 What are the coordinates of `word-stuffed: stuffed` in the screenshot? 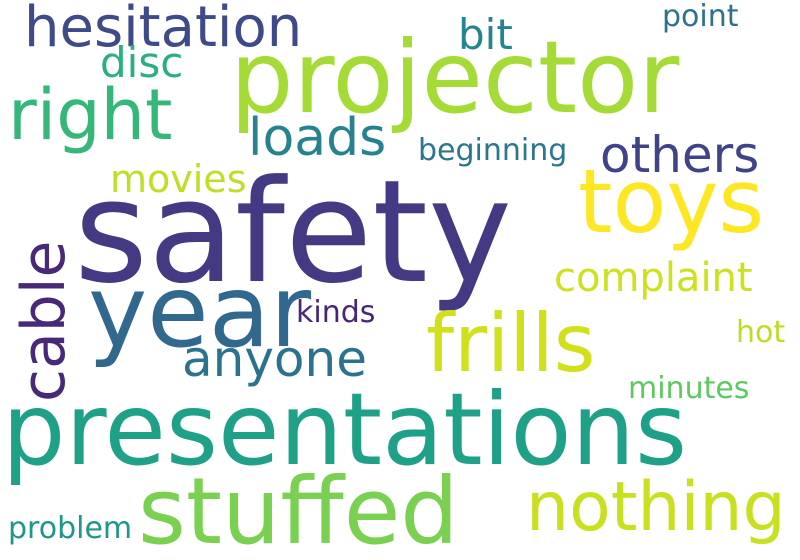 It's located at (298, 509).